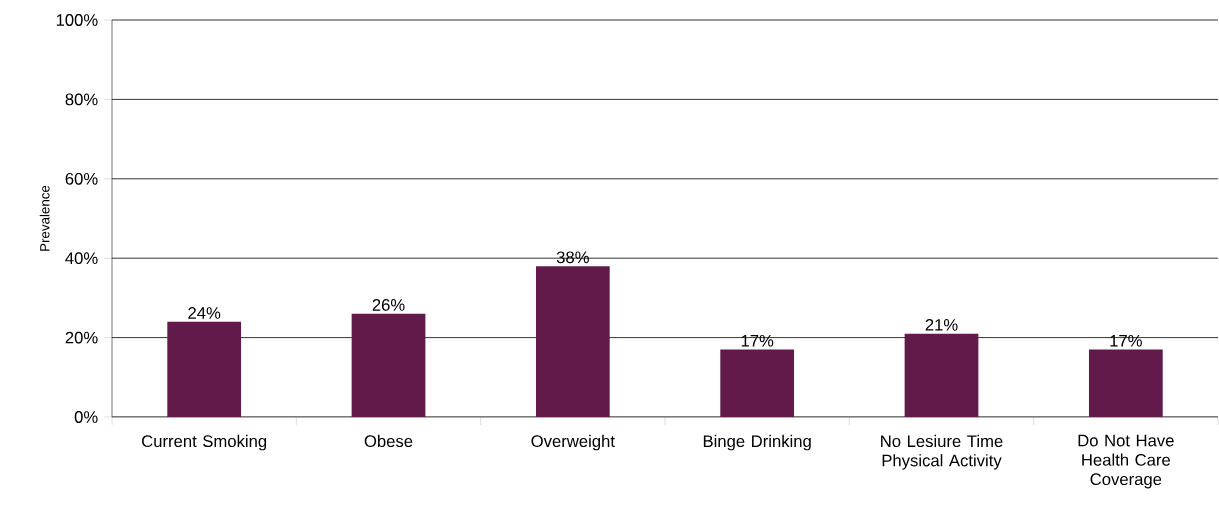 The height and width of the screenshot is (512, 1219). Describe the element at coordinates (81, 337) in the screenshot. I see `y-tick-label: 20%` at that location.